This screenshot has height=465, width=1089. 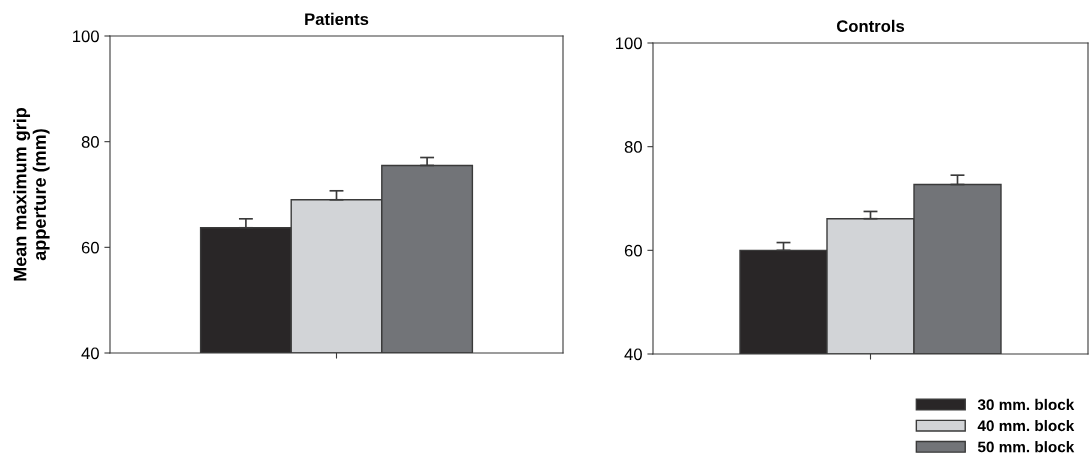 I want to click on legend-label: 30 mm. block, so click(x=1026, y=404).